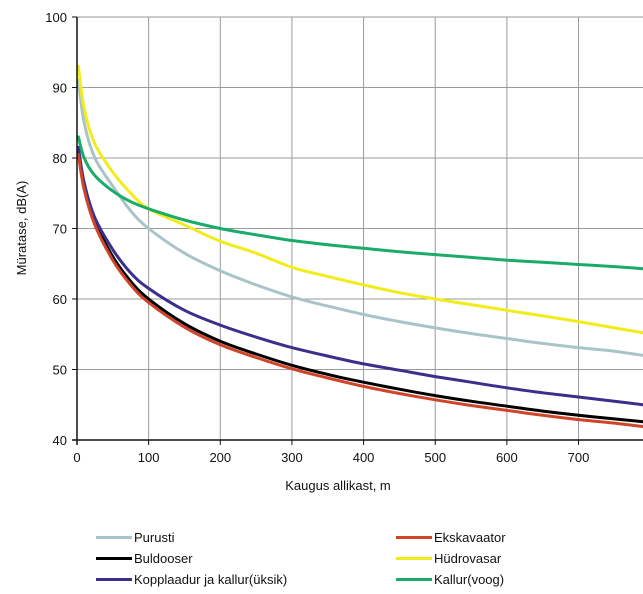  Describe the element at coordinates (60, 370) in the screenshot. I see `y-tick-label: 50` at that location.